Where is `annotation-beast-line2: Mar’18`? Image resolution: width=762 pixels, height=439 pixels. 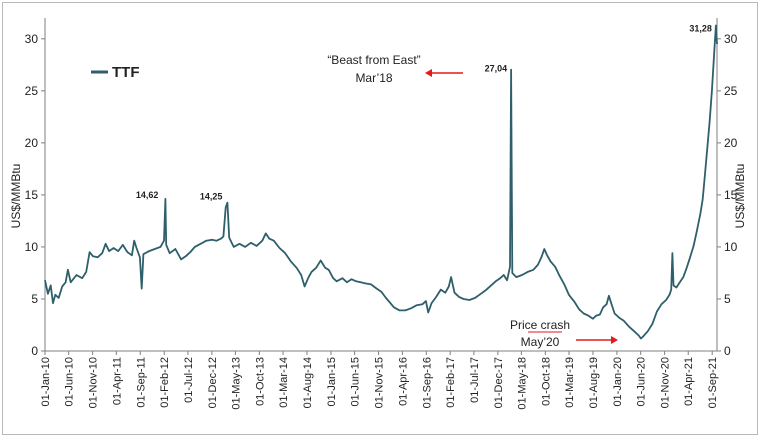
annotation-beast-line2: Mar’18 is located at coordinates (373, 78).